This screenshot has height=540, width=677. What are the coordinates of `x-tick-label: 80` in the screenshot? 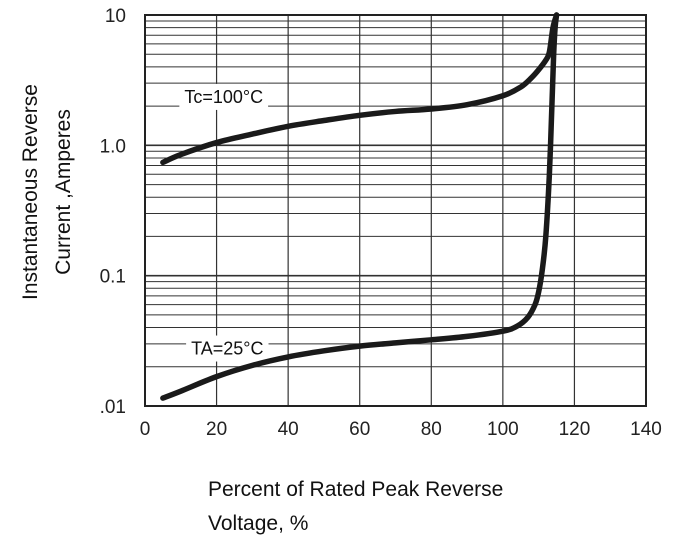 It's located at (431, 429).